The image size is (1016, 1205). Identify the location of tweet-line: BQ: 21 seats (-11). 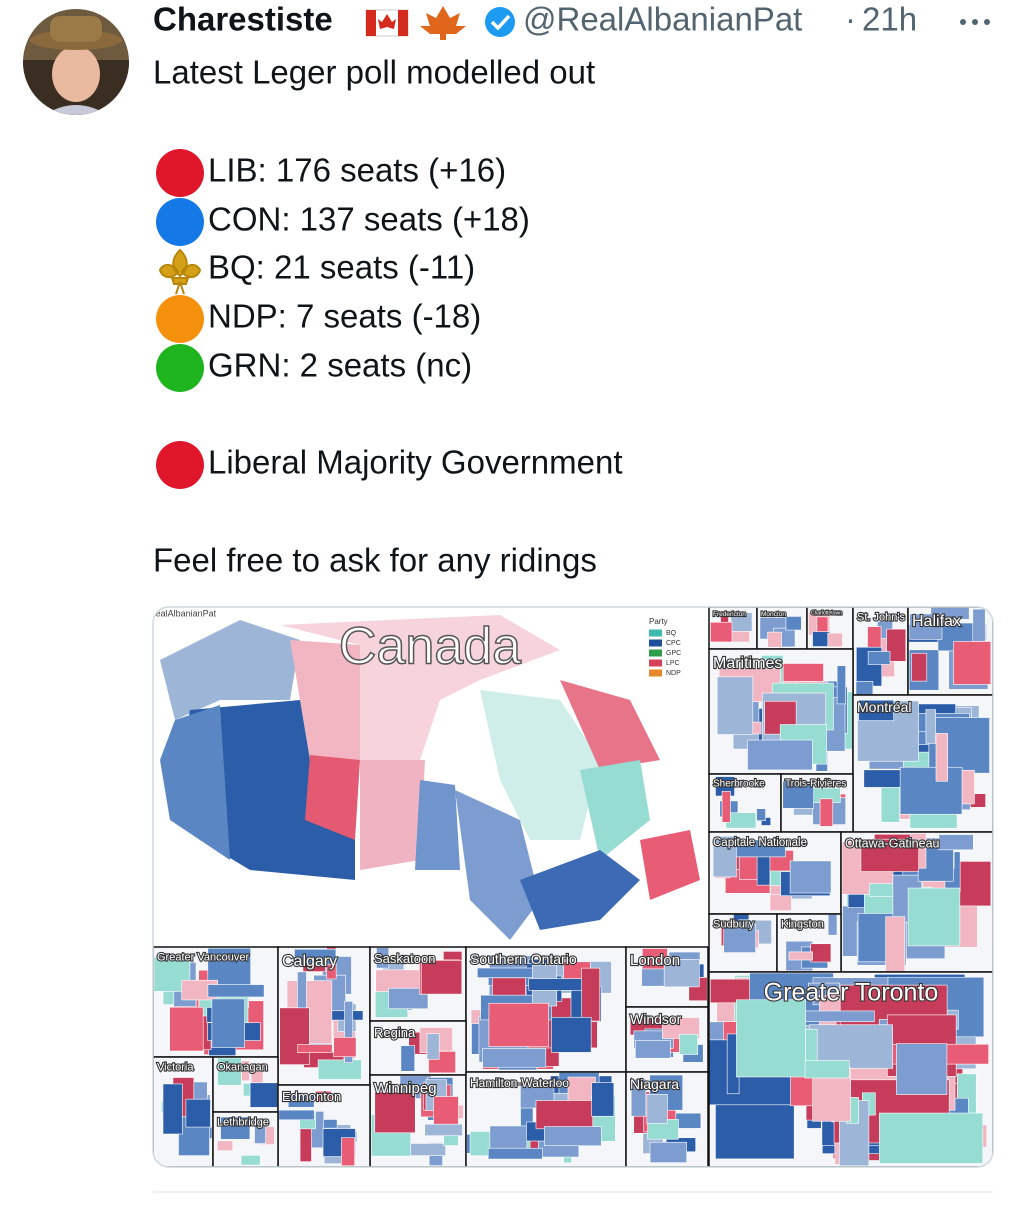
(341, 267).